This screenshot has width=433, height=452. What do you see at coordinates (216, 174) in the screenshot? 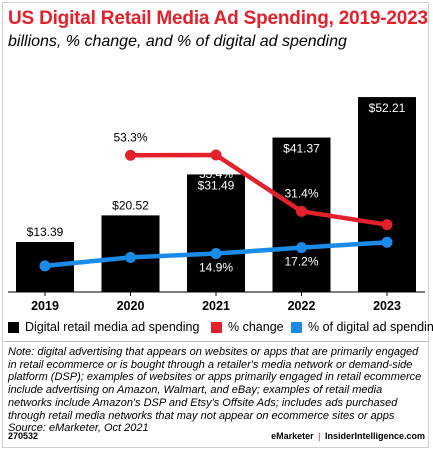
I see `pct-change-label-2021: 53.4%` at bounding box center [216, 174].